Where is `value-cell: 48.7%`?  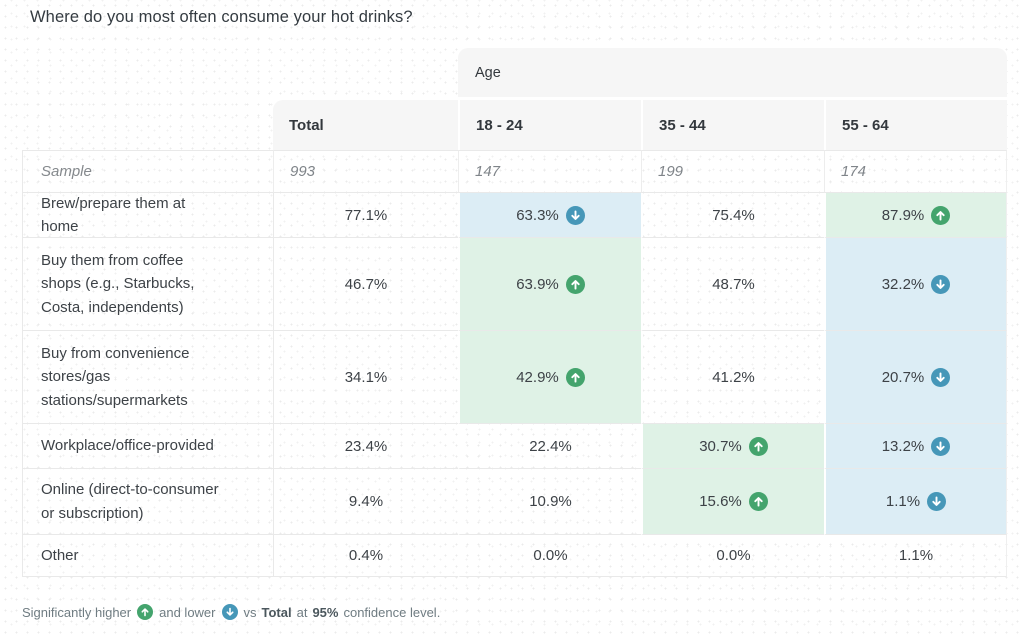
value-cell: 48.7% is located at coordinates (732, 284).